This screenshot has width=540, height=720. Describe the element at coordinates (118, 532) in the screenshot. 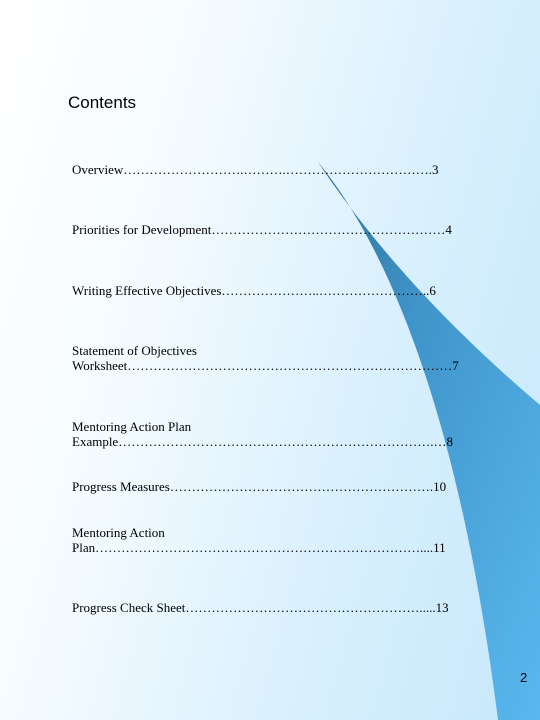

I see `toc-entry-text: Mentoring Action` at that location.